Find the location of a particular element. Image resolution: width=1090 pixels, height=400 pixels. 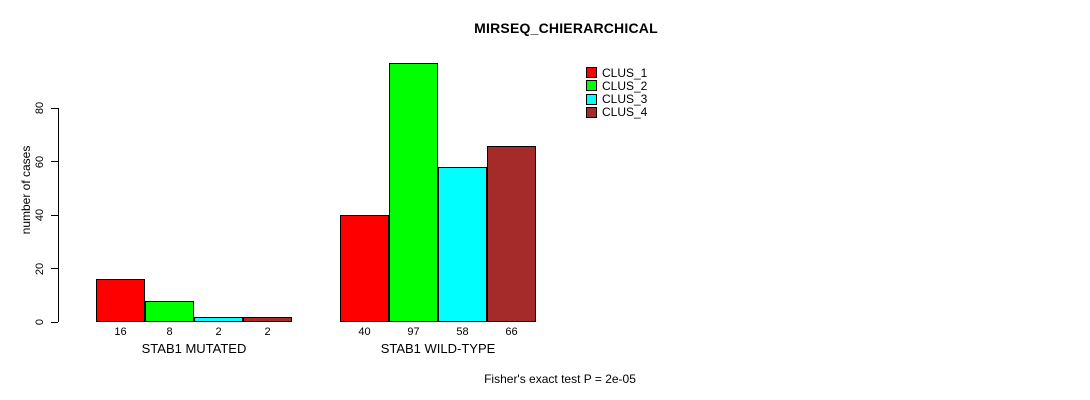

bar-value-label: 58 is located at coordinates (462, 332).